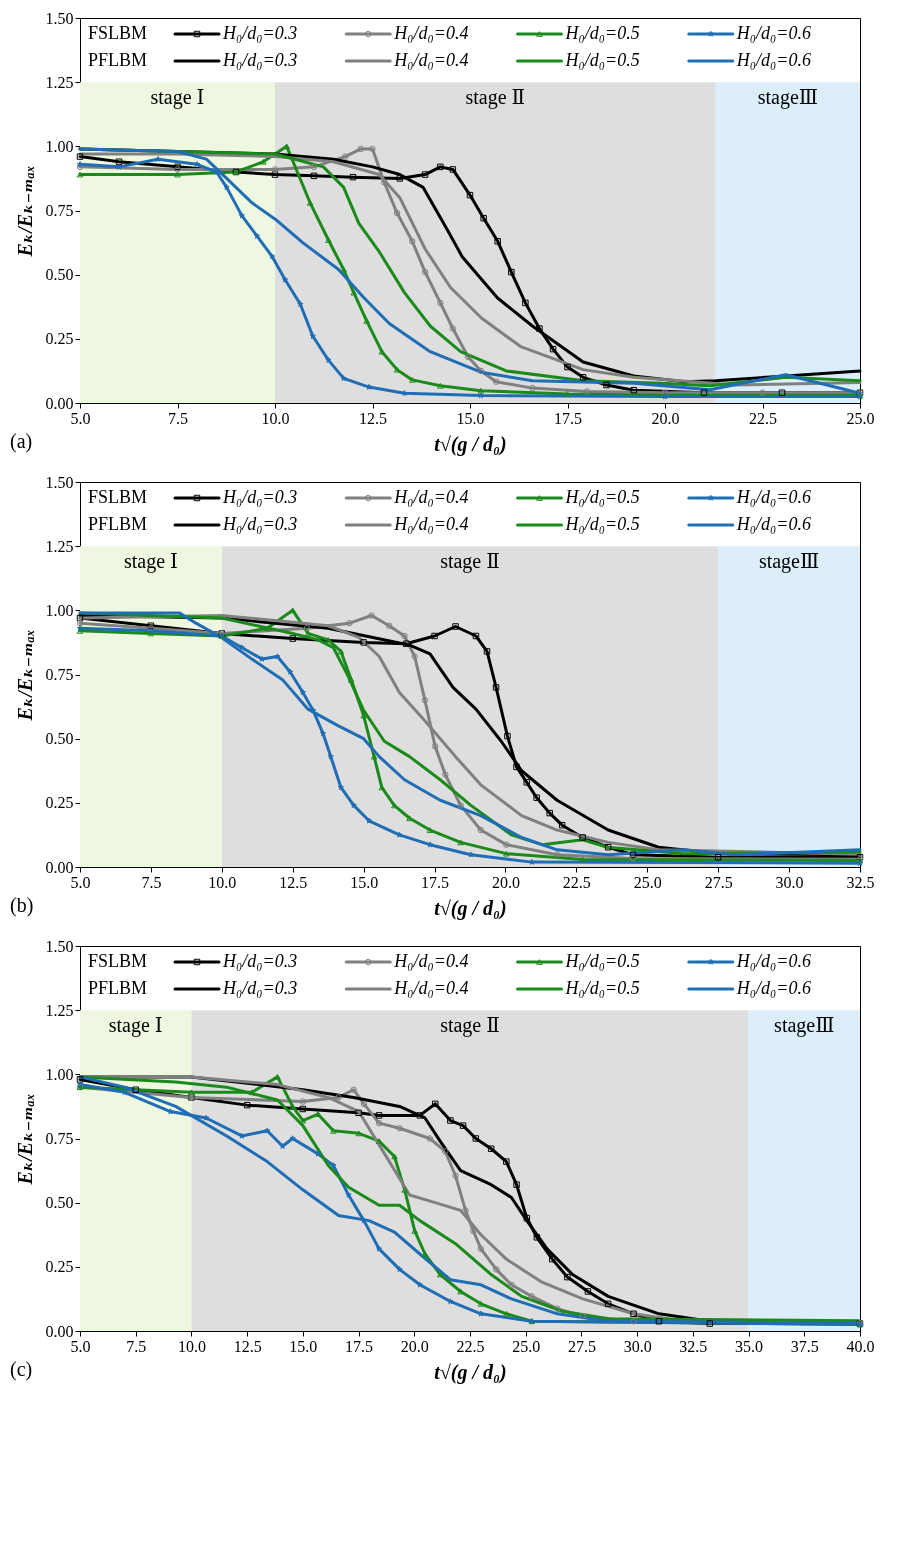 Image resolution: width=921 pixels, height=1562 pixels. I want to click on y-tick-label: 1.50, so click(59, 946).